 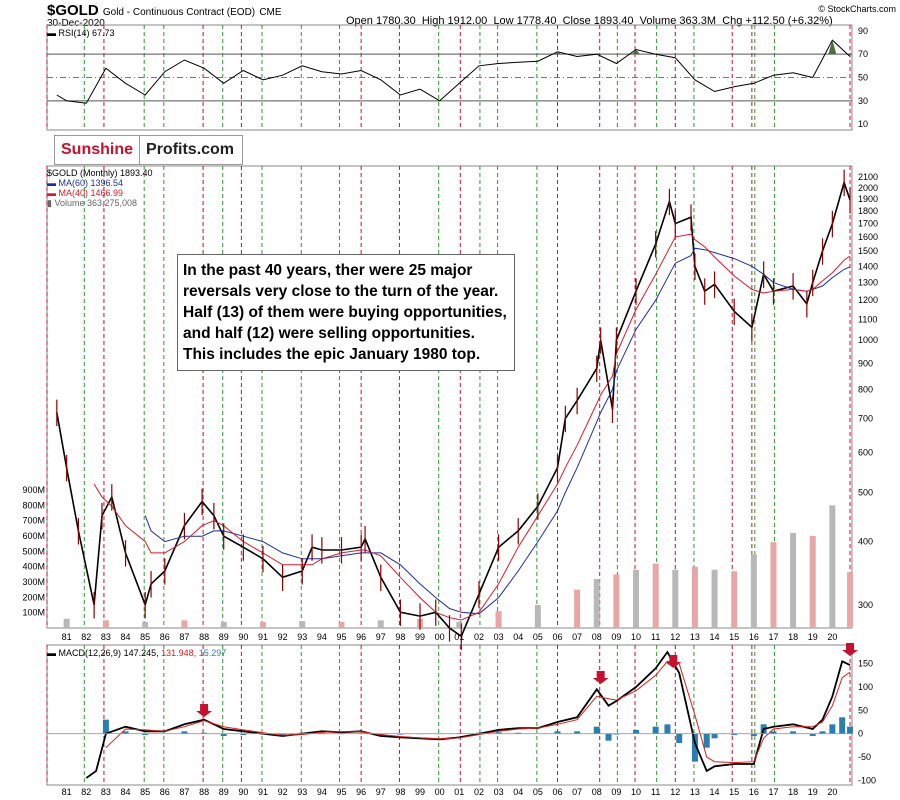 I want to click on year-tick-label: 93, so click(x=302, y=637).